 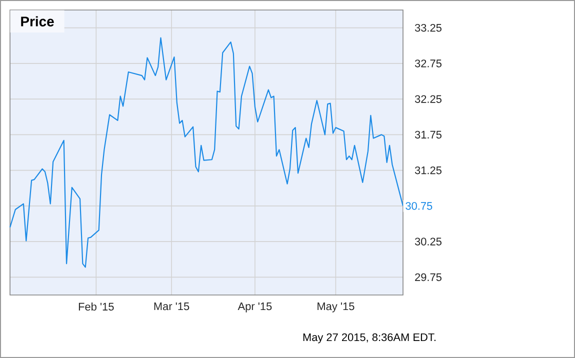 What do you see at coordinates (369, 338) in the screenshot?
I see `text: May 27 2015, 8:36AM EDT.` at bounding box center [369, 338].